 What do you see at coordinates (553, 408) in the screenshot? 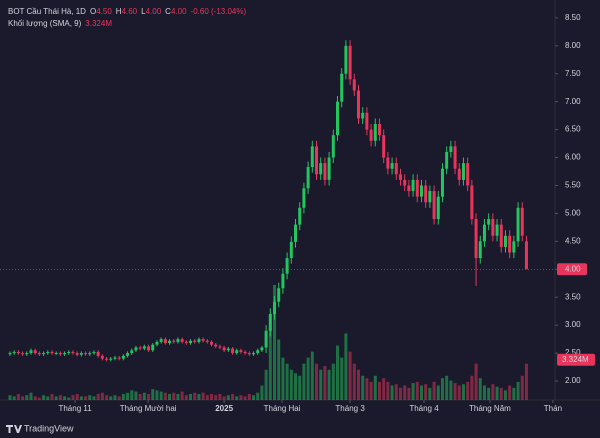
I see `x-tick-label: Thán` at bounding box center [553, 408].